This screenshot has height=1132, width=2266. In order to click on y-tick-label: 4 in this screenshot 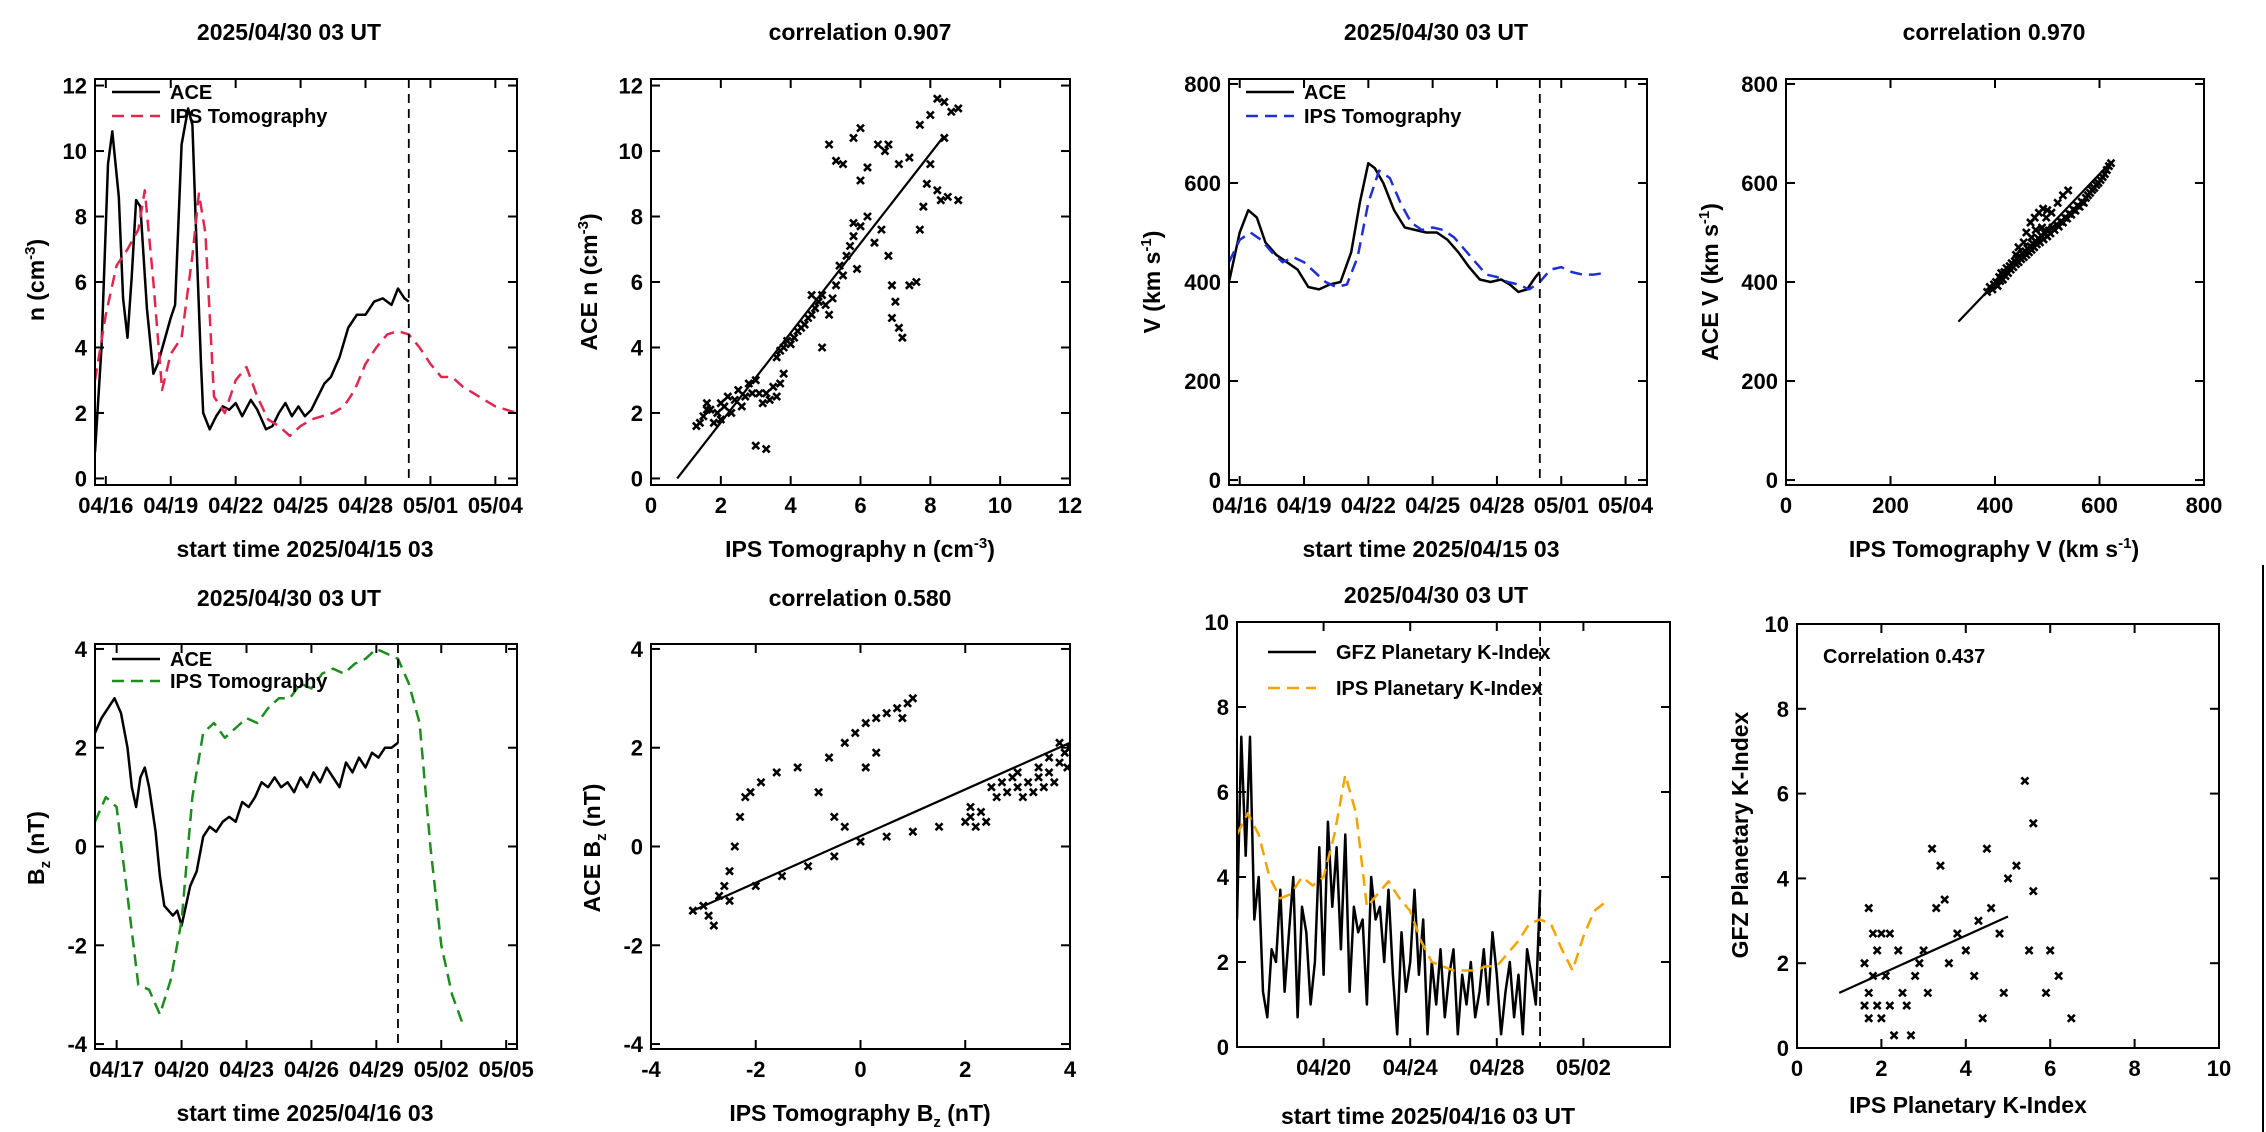, I will do `click(81, 347)`.